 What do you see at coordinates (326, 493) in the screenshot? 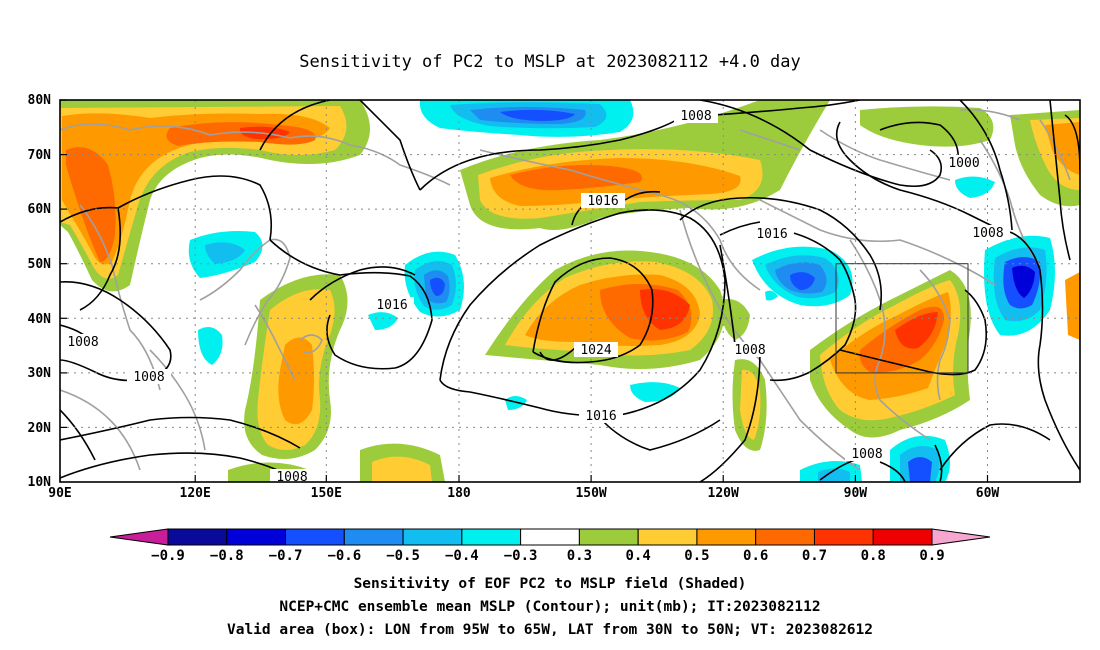
I see `lon-label: 150E` at bounding box center [326, 493].